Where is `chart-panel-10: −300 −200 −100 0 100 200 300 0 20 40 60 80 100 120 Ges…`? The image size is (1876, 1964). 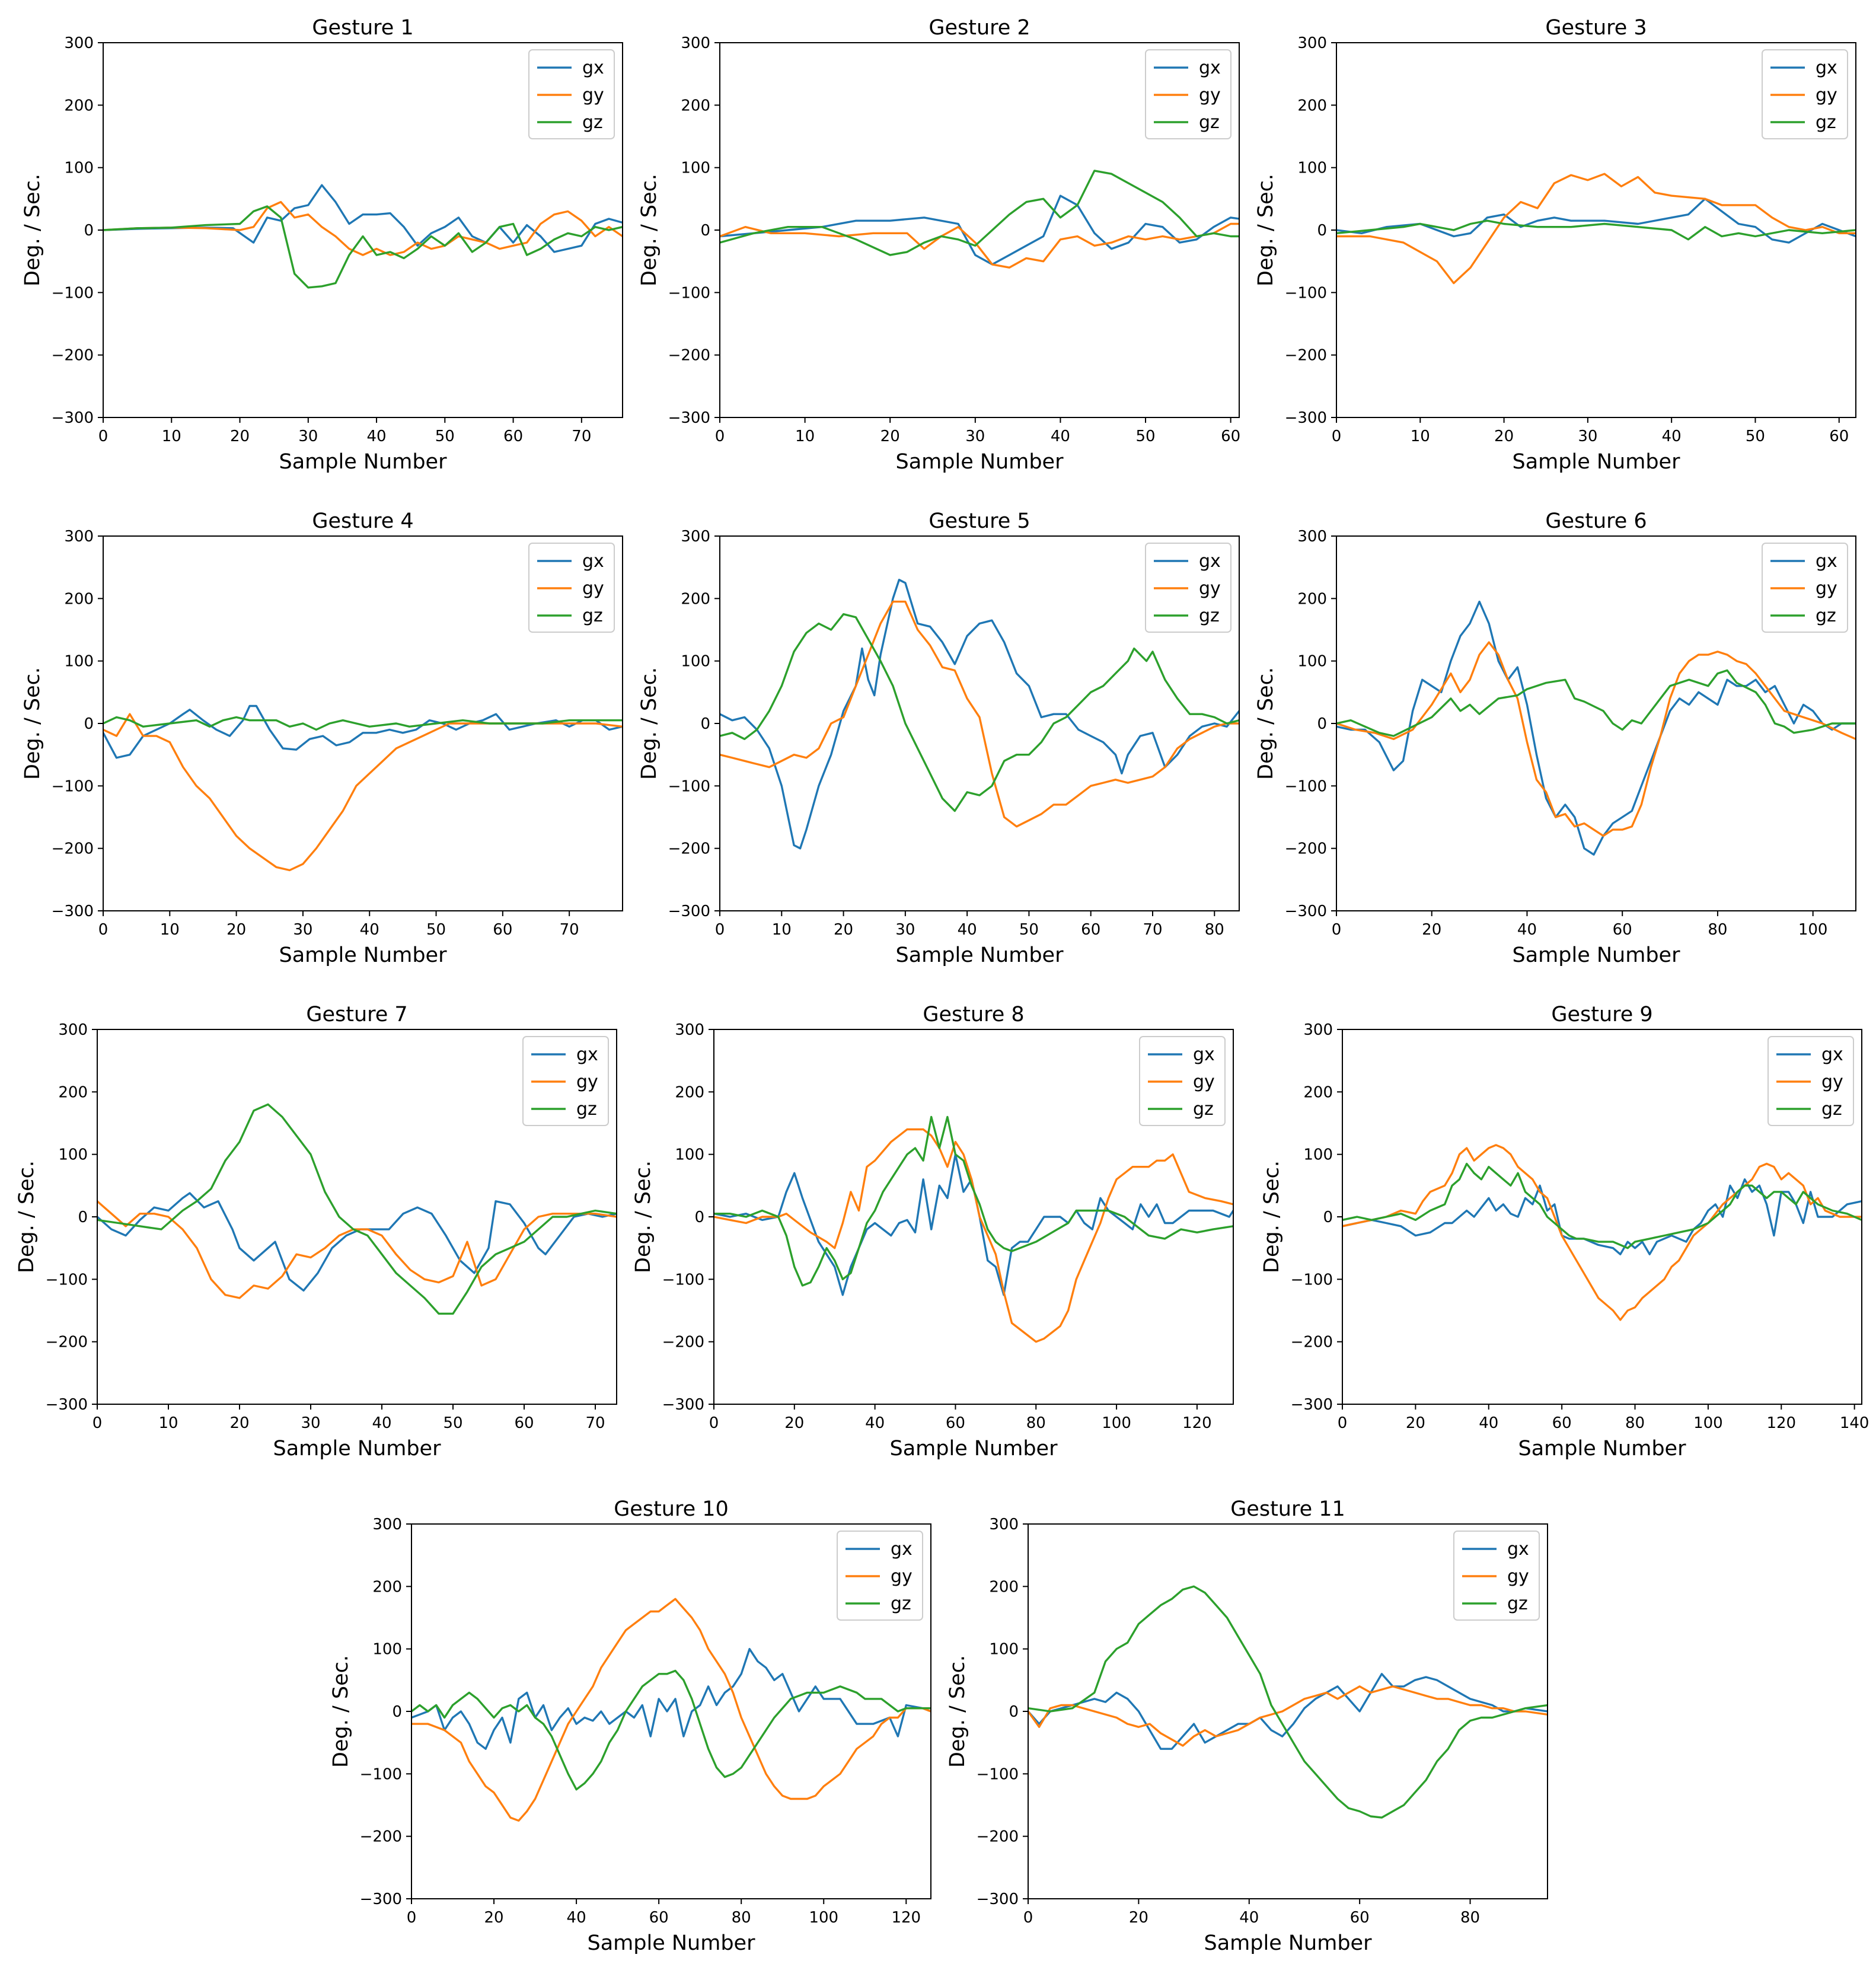 chart-panel-10: −300 −200 −100 0 100 200 300 0 20 40 60 80 100 120 Ges… is located at coordinates (630, 1726).